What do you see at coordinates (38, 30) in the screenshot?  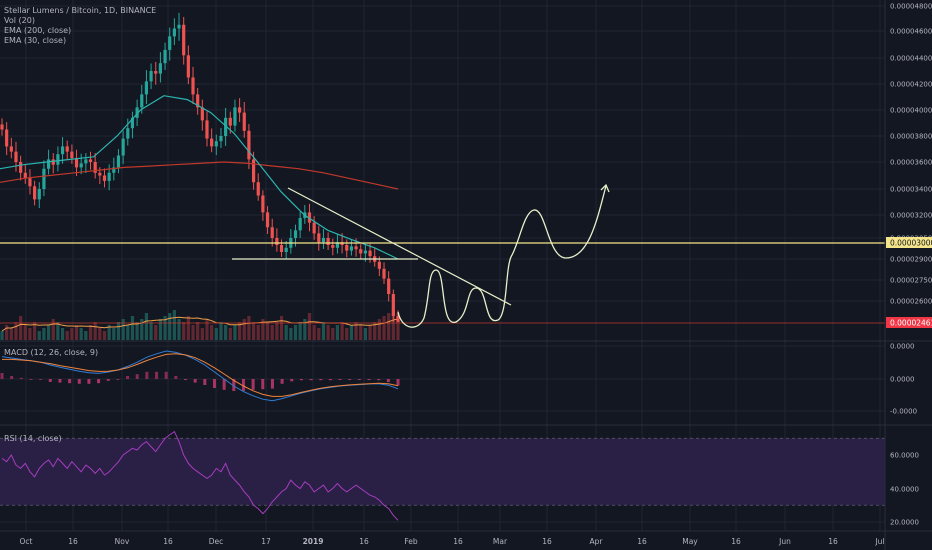 I see `legend-ema200: EMA (200, close)` at bounding box center [38, 30].